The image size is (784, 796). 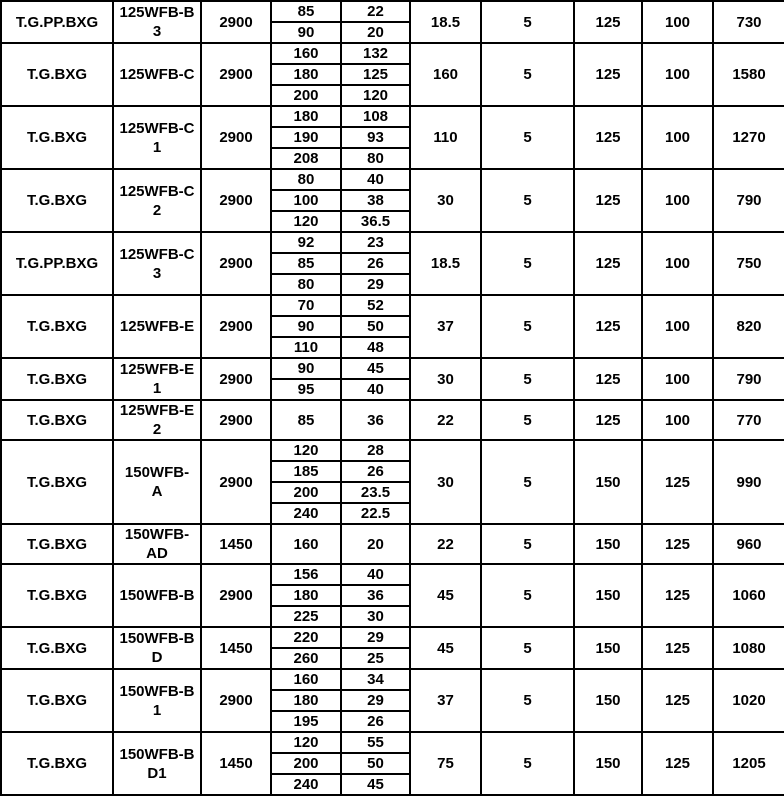 I want to click on model-cell: 125WFB-C, so click(x=157, y=74).